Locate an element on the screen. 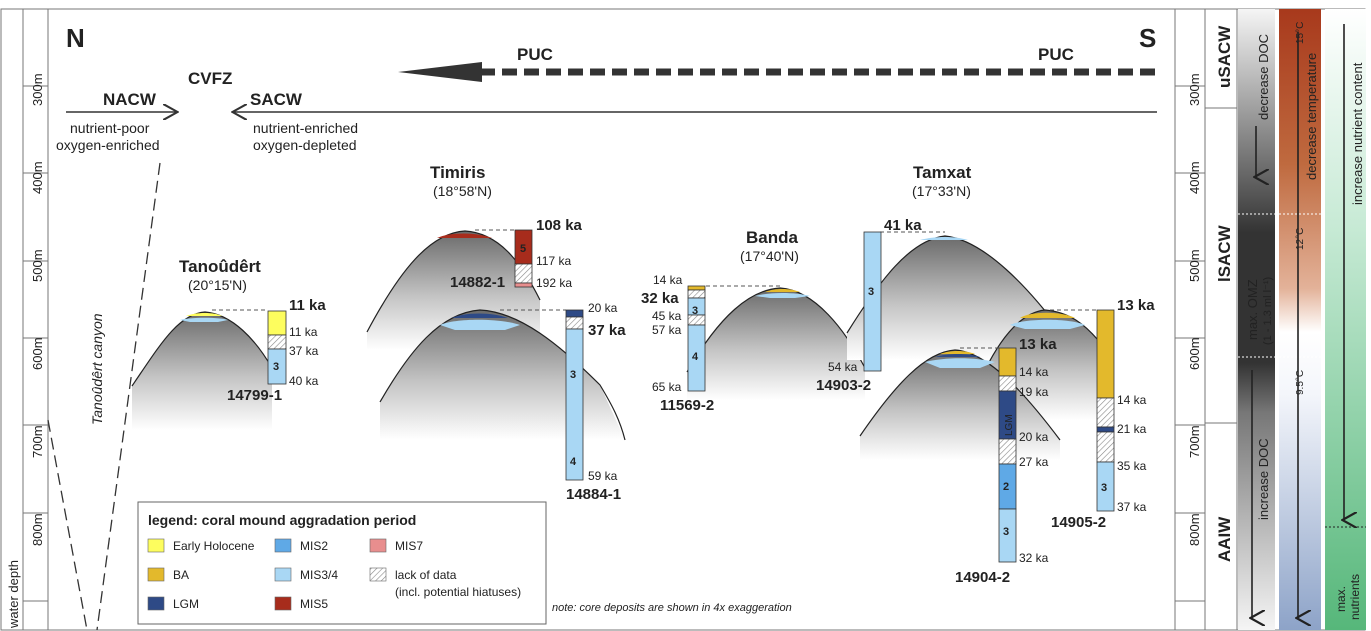 The image size is (1371, 631). max-nutrients-2: nutrients is located at coordinates (1355, 597).